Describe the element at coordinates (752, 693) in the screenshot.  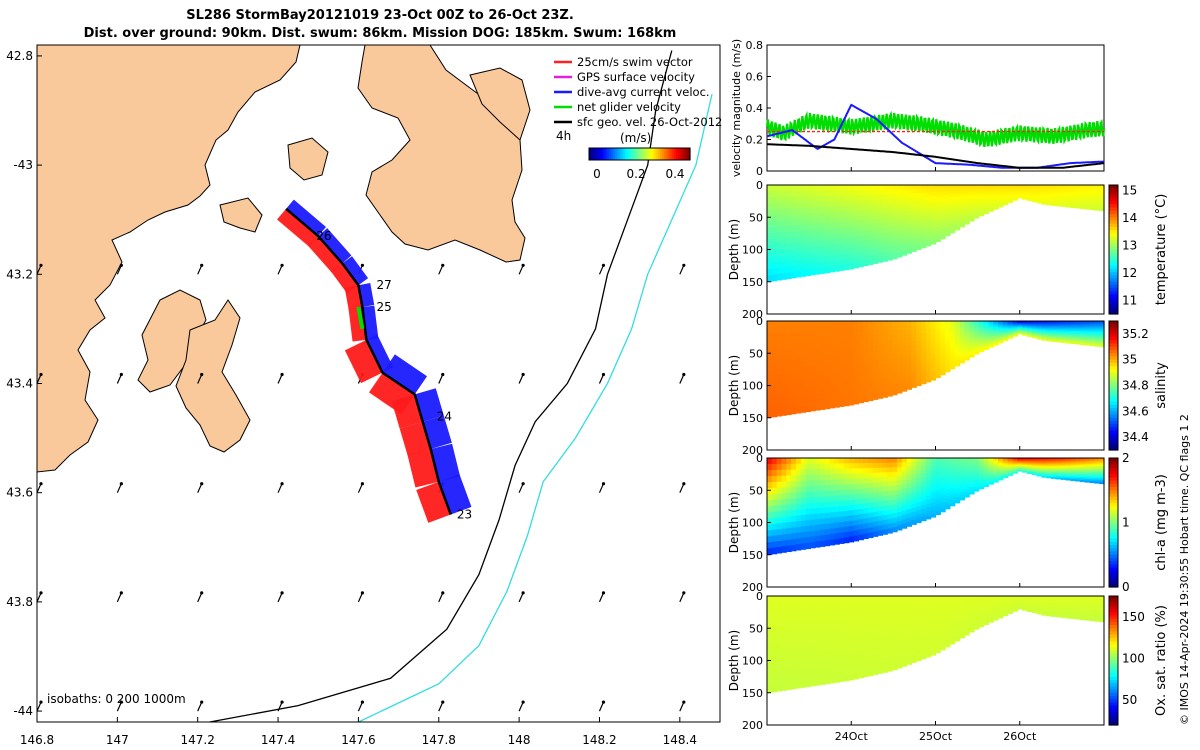
I see `depth-y-tick-label: 150` at that location.